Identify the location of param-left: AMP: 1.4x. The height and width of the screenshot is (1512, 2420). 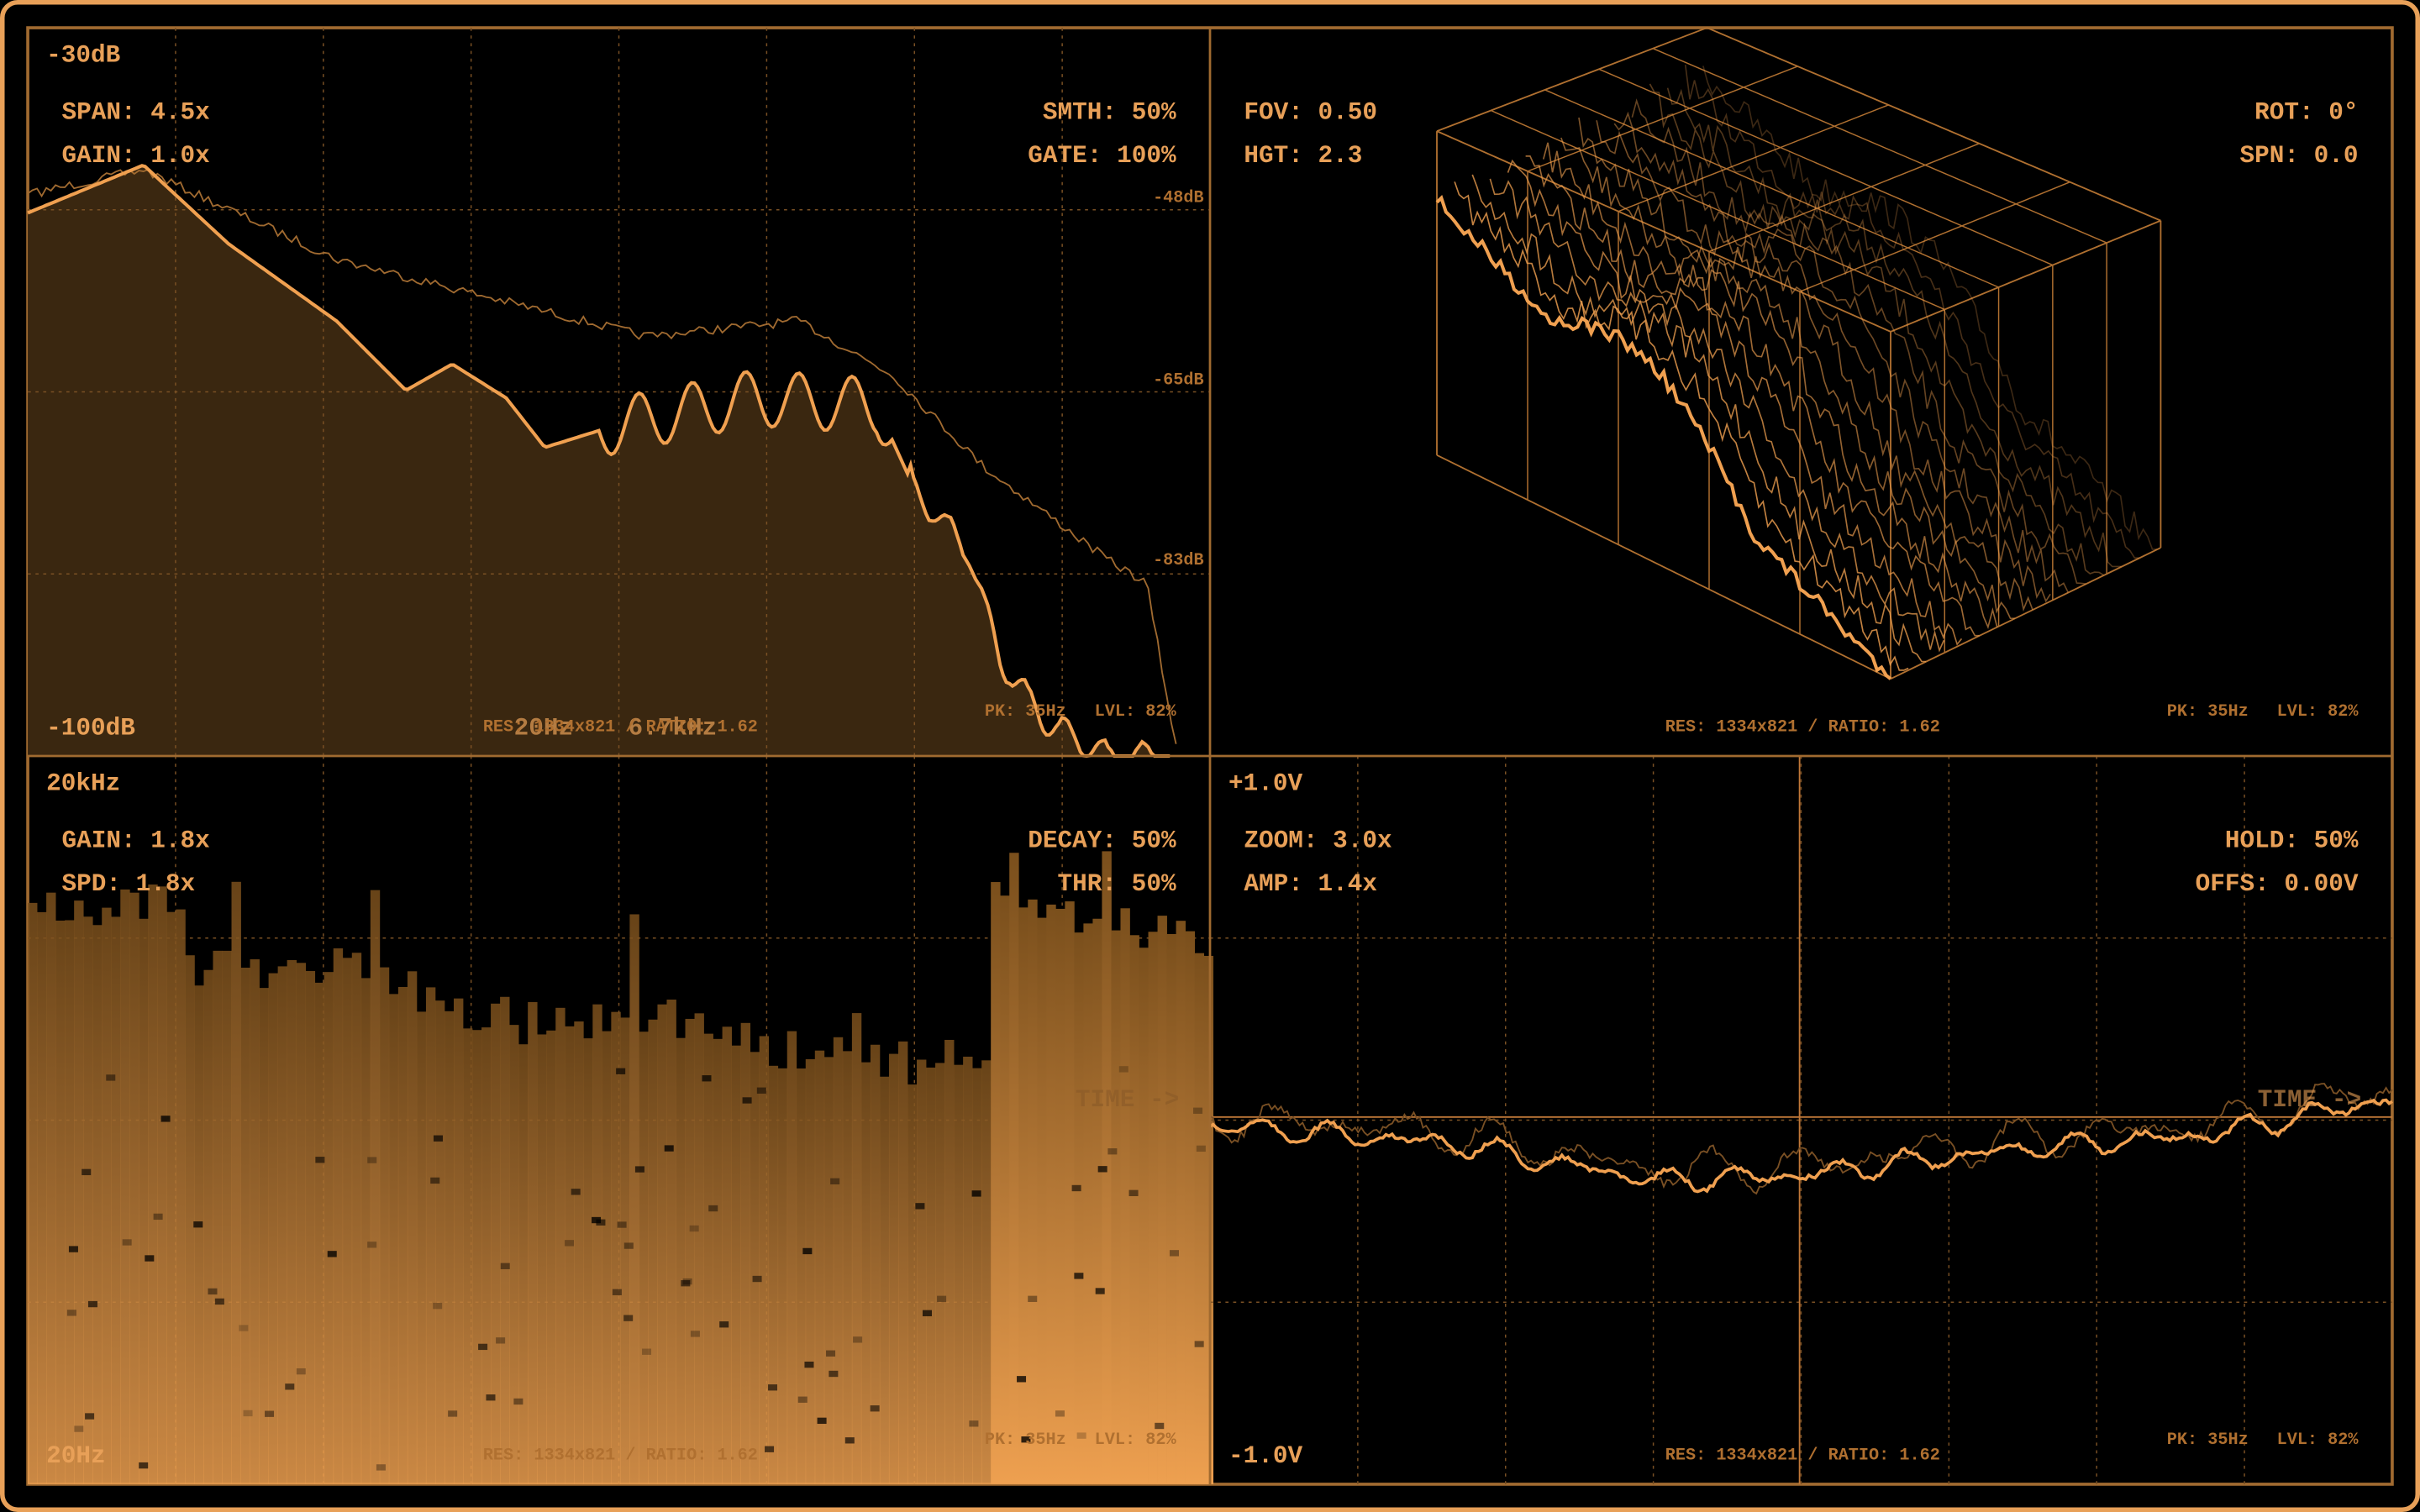
(1311, 884).